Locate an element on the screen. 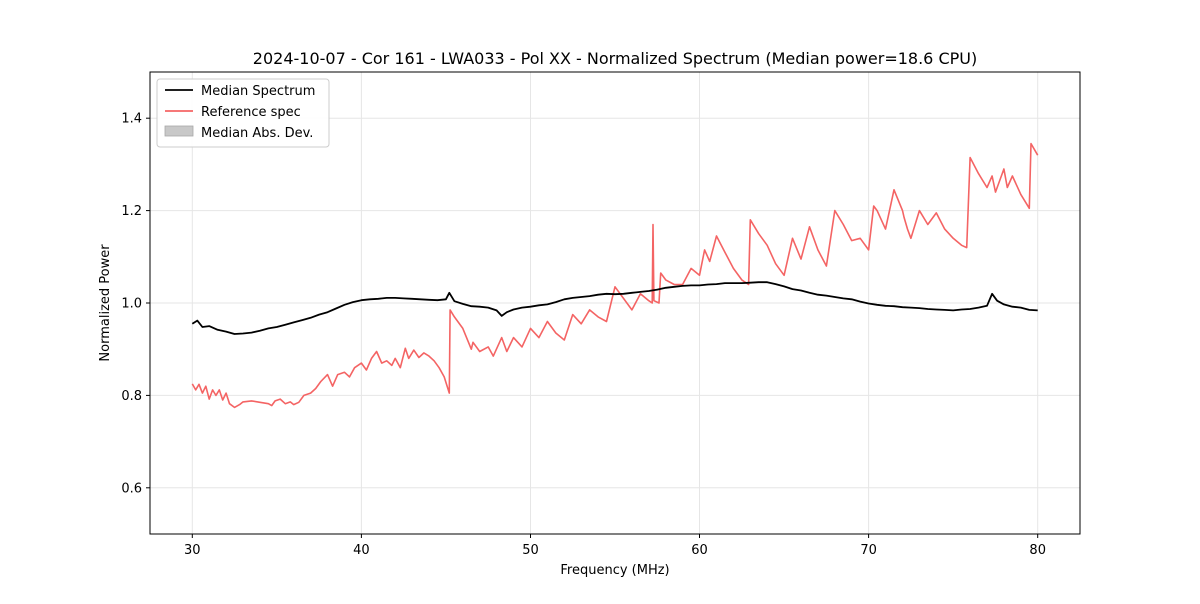  x-tick-label: 30 is located at coordinates (192, 550).